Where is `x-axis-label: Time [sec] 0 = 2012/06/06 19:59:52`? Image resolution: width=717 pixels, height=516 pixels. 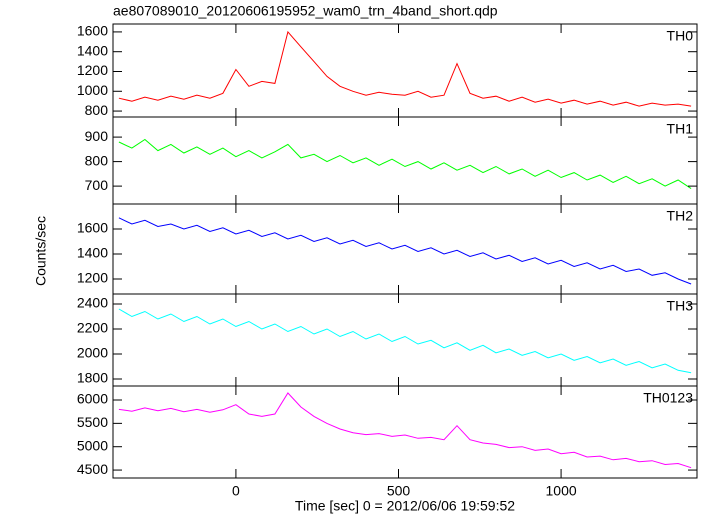 x-axis-label: Time [sec] 0 = 2012/06/06 19:59:52 is located at coordinates (405, 506).